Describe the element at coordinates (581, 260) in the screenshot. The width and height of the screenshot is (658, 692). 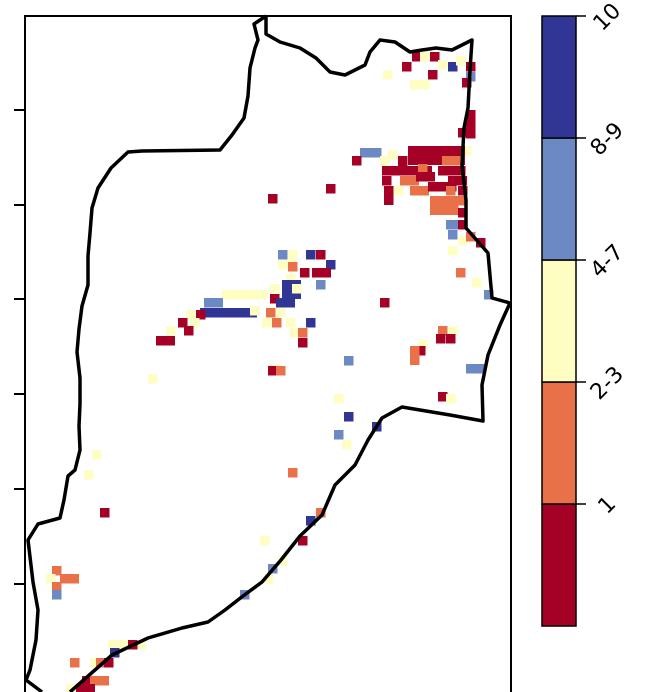
I see `legend-ticks` at that location.